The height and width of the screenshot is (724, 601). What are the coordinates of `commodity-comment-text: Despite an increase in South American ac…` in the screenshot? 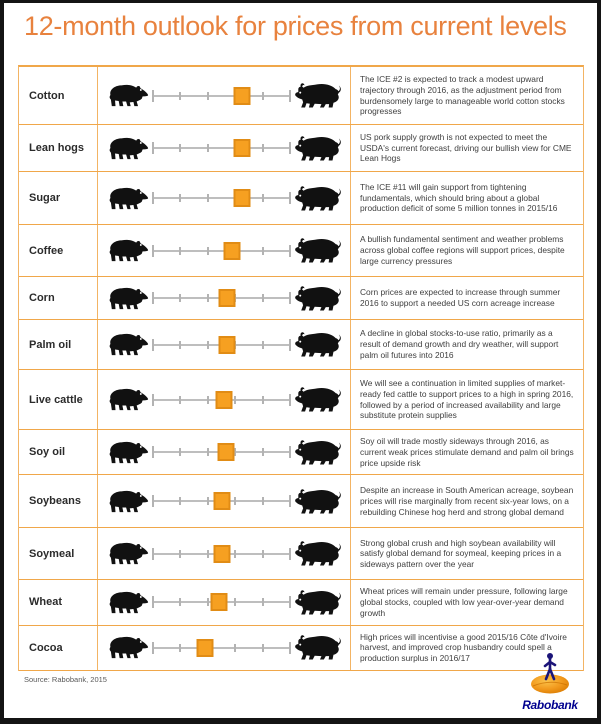 It's located at (467, 501).